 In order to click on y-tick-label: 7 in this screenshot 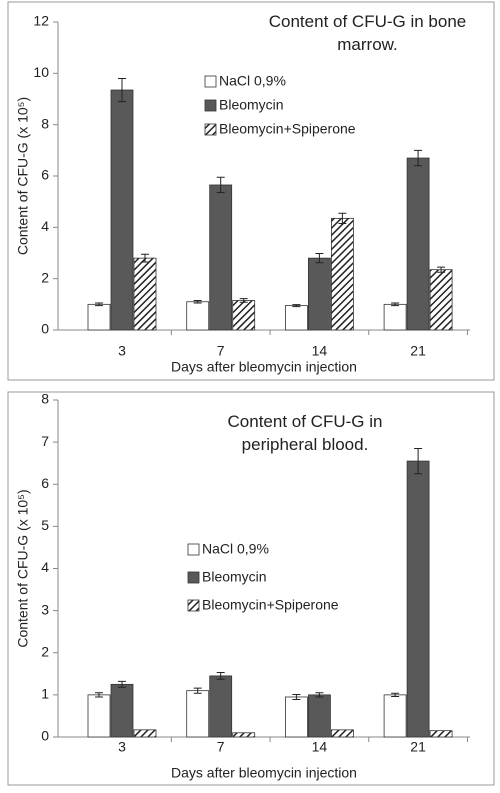, I will do `click(45, 441)`.